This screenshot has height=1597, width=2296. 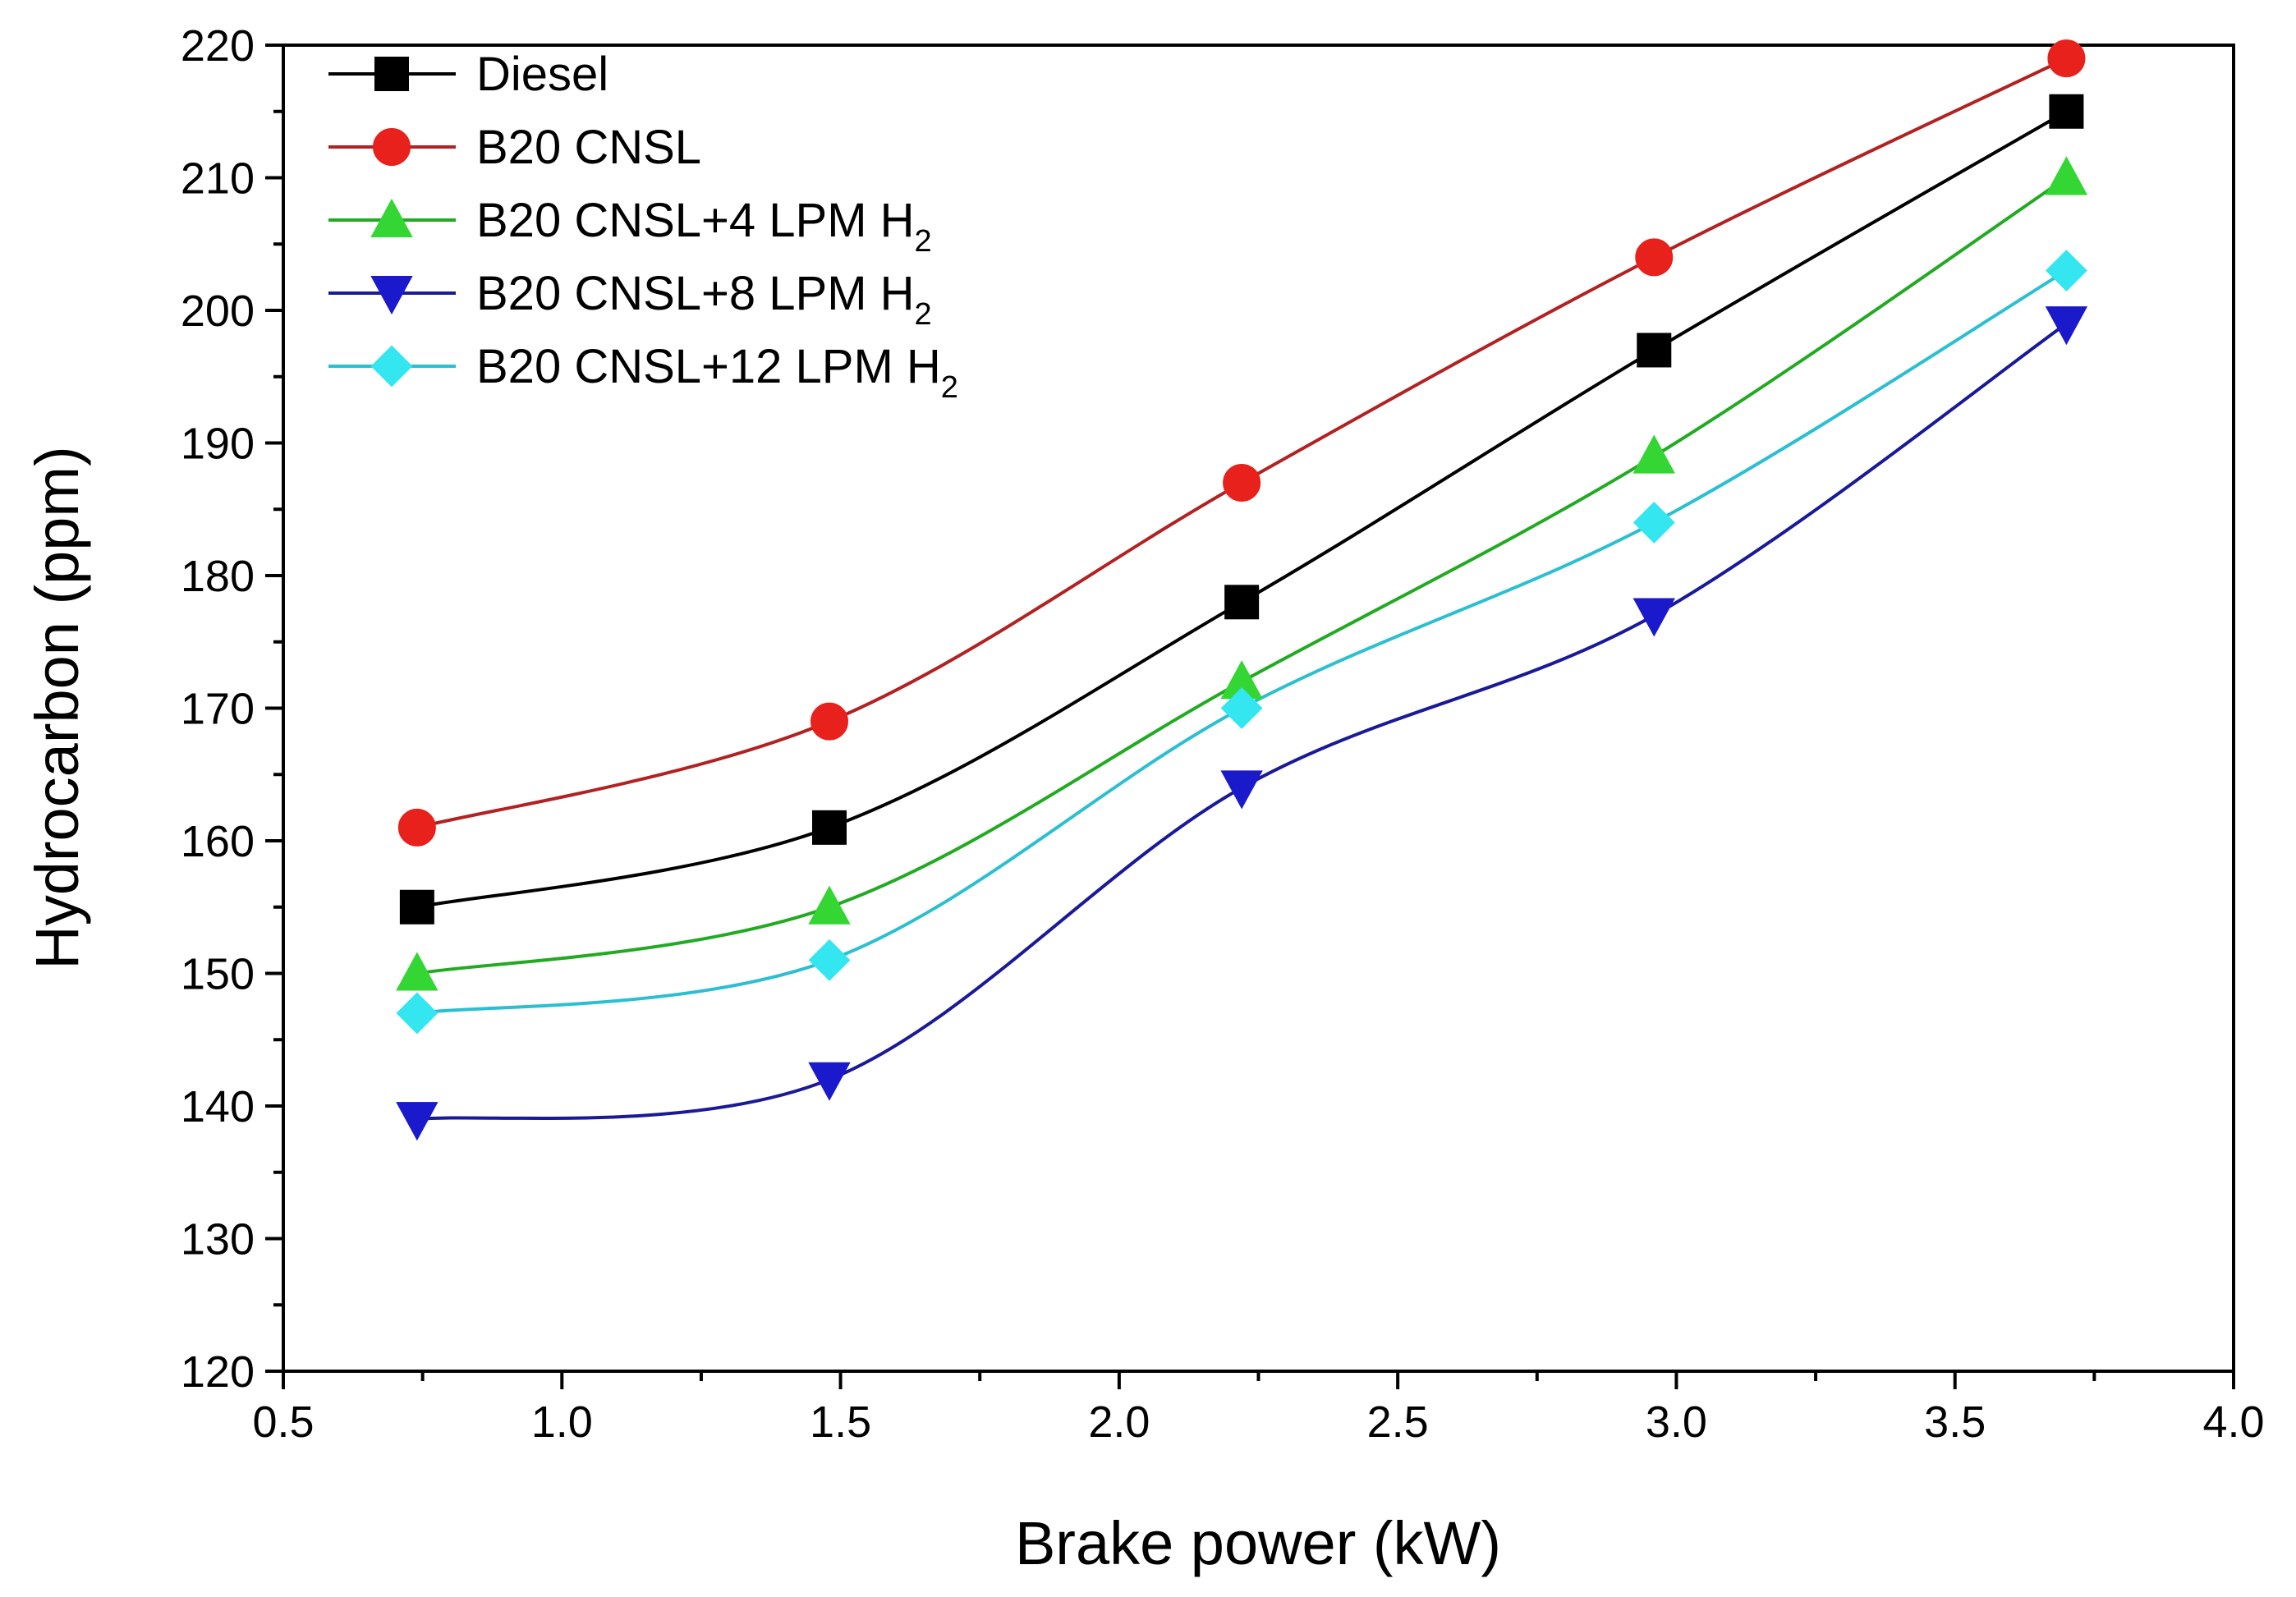 What do you see at coordinates (218, 46) in the screenshot?
I see `y-tick-label: 220` at bounding box center [218, 46].